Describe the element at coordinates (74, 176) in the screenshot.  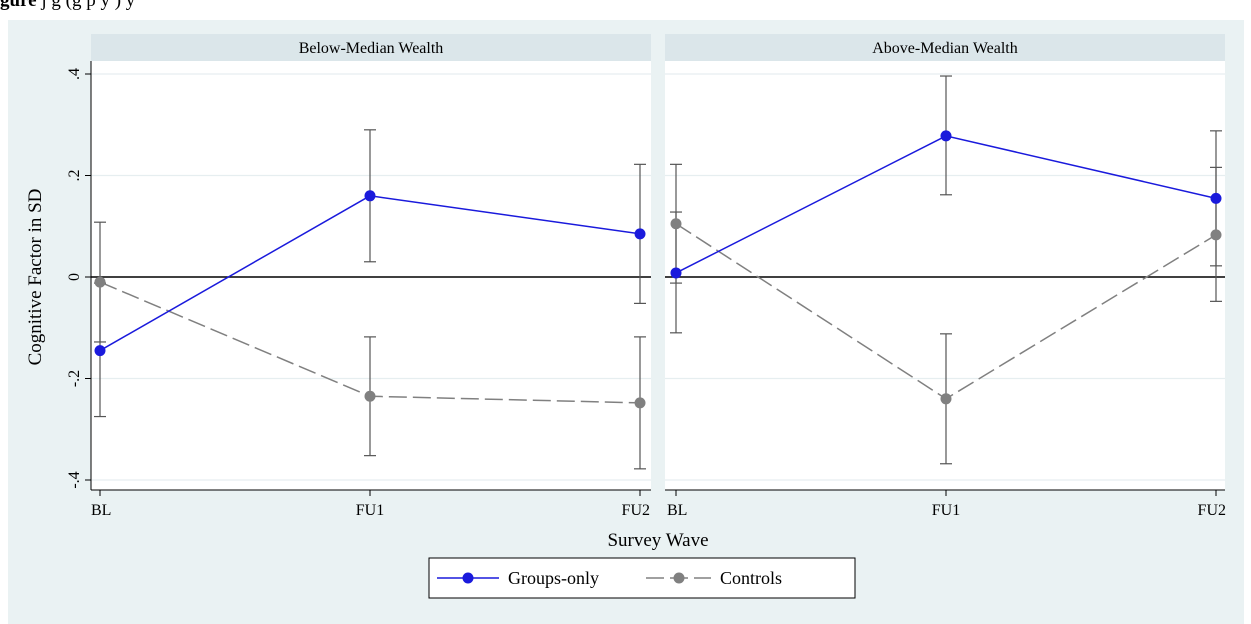
I see `y-tick-label: .2` at that location.